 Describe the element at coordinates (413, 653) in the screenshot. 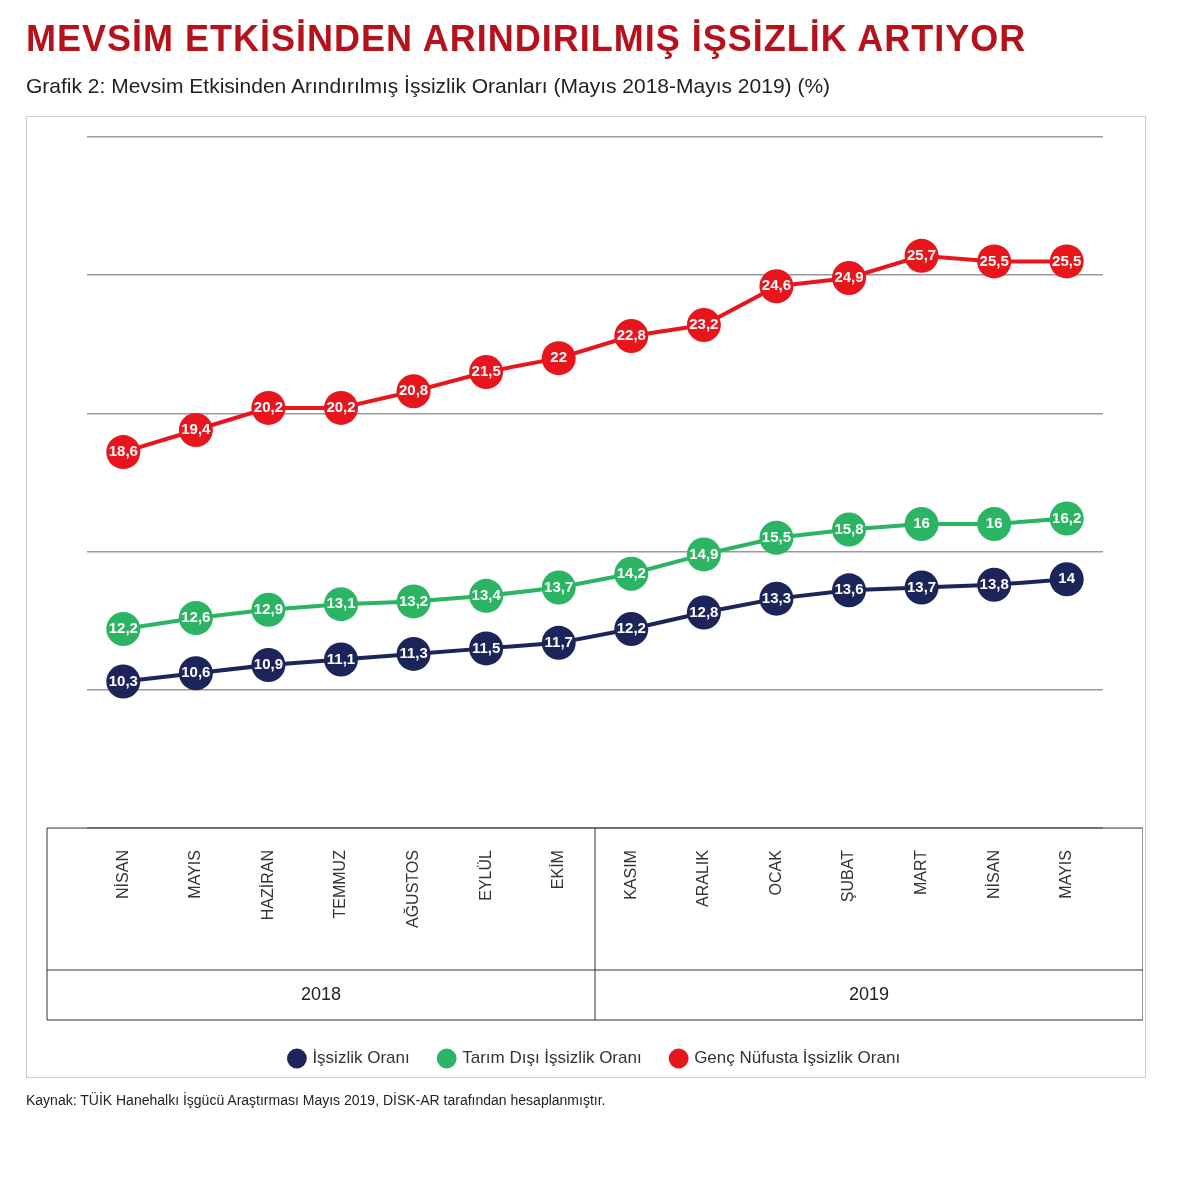

I see `data-label: 11,3` at that location.